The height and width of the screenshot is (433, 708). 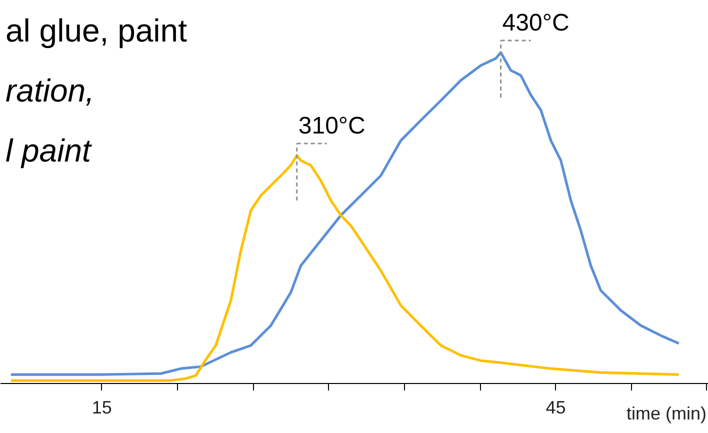 I want to click on annotation: l paint, so click(x=49, y=150).